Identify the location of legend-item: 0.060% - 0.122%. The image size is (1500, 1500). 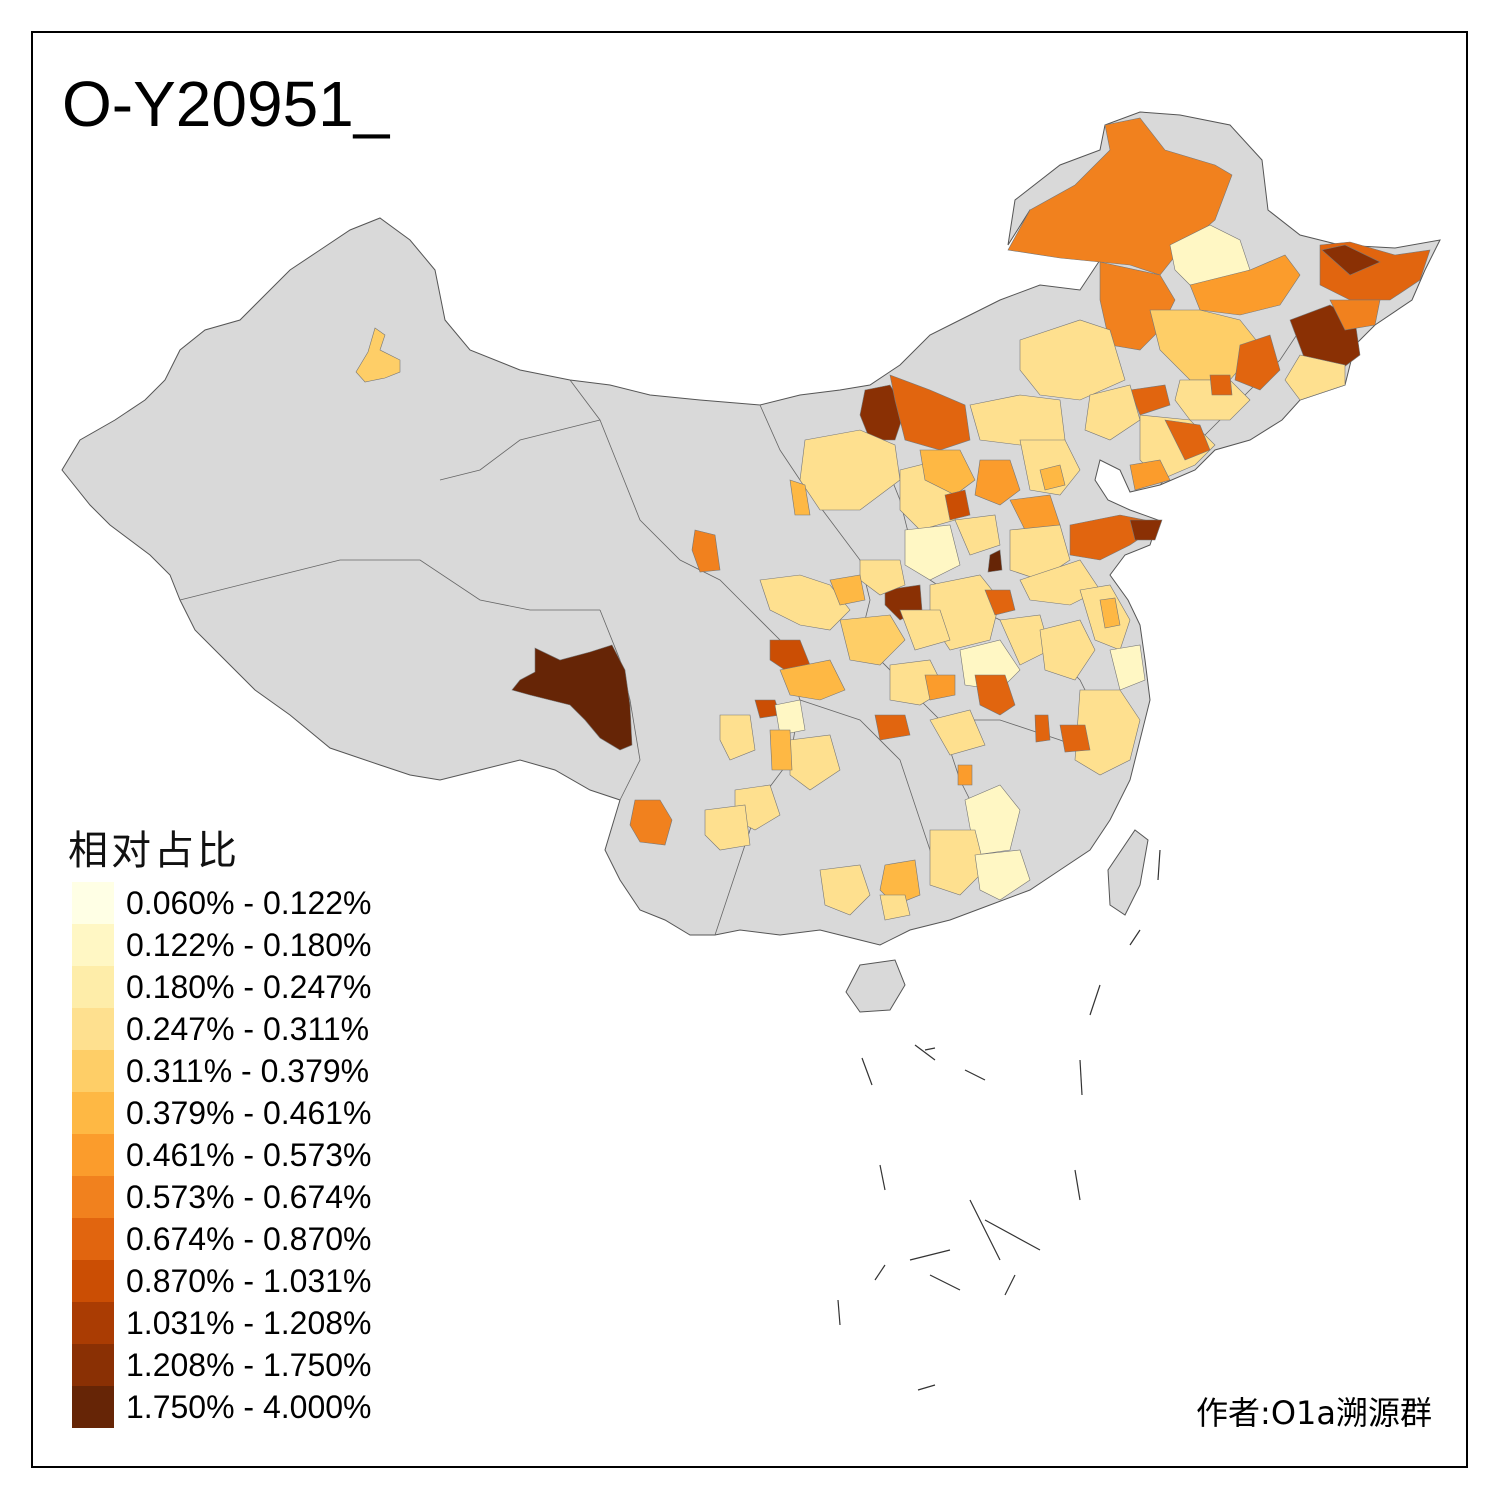
(222, 903).